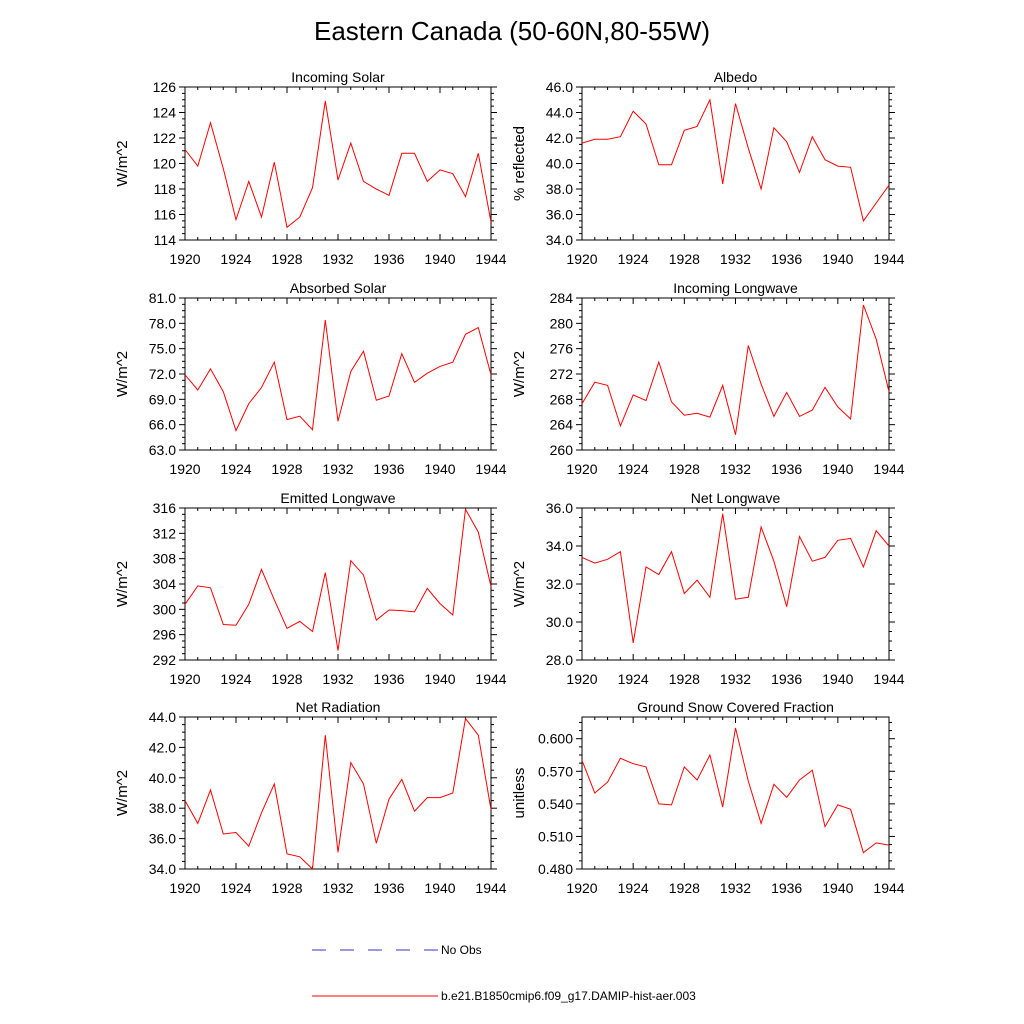 The height and width of the screenshot is (1024, 1024). What do you see at coordinates (165, 609) in the screenshot?
I see `y-tick-label: 300` at bounding box center [165, 609].